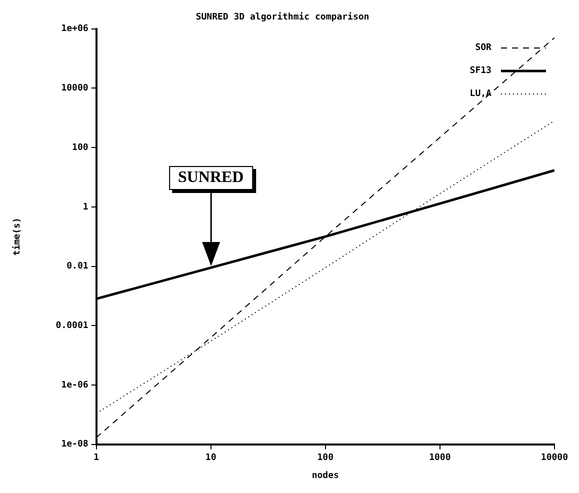  I want to click on legend-label: SF13, so click(481, 71).